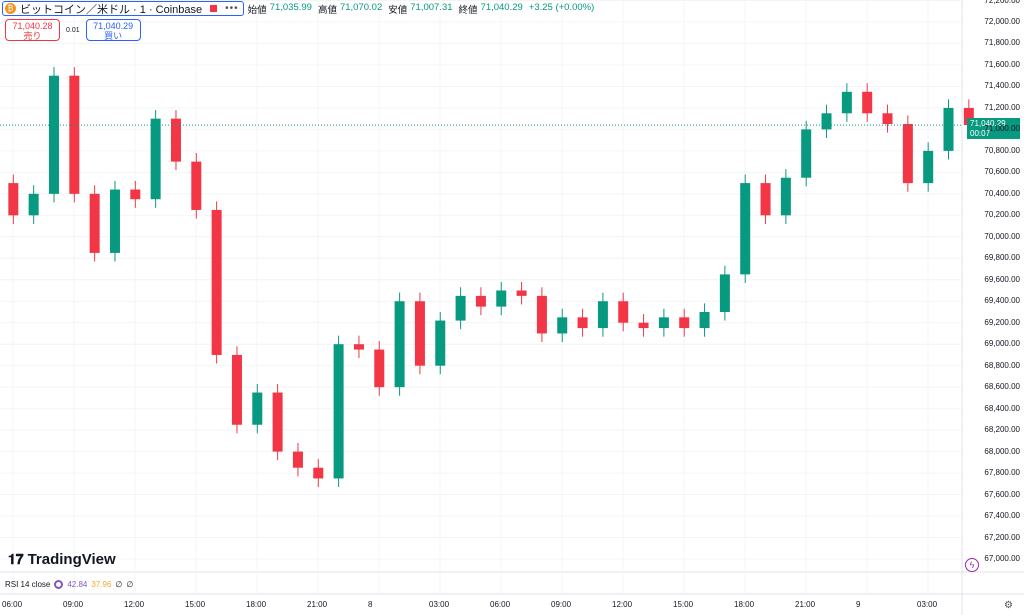  Describe the element at coordinates (1002, 193) in the screenshot. I see `price-tick-label: 70,400.00` at that location.